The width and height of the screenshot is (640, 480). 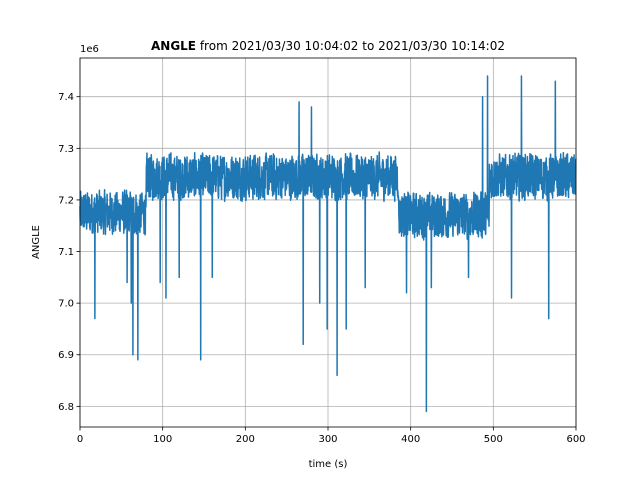 What do you see at coordinates (493, 439) in the screenshot?
I see `x-tick-label: 500` at bounding box center [493, 439].